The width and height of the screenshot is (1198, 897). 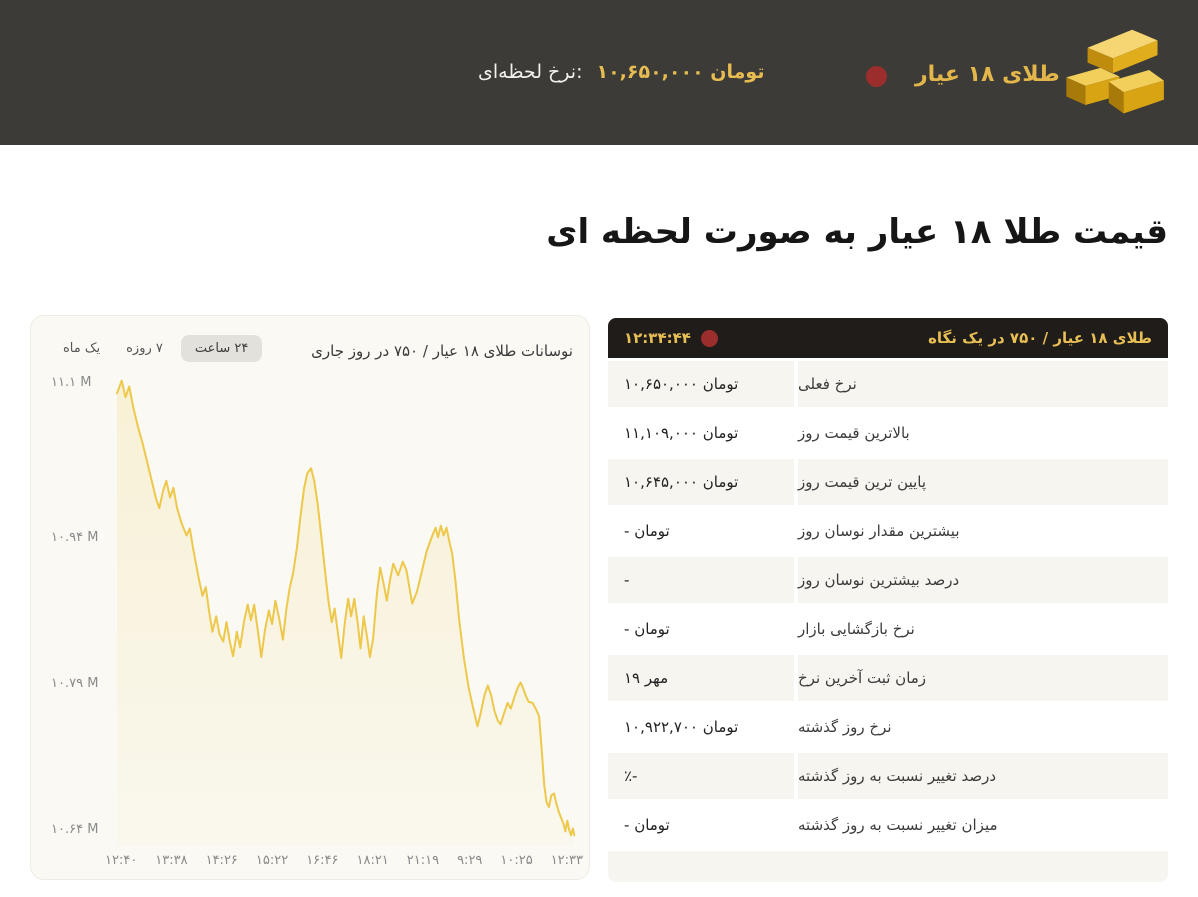 What do you see at coordinates (221, 860) in the screenshot?
I see `x-tick-label: ۱۴:۲۶` at bounding box center [221, 860].